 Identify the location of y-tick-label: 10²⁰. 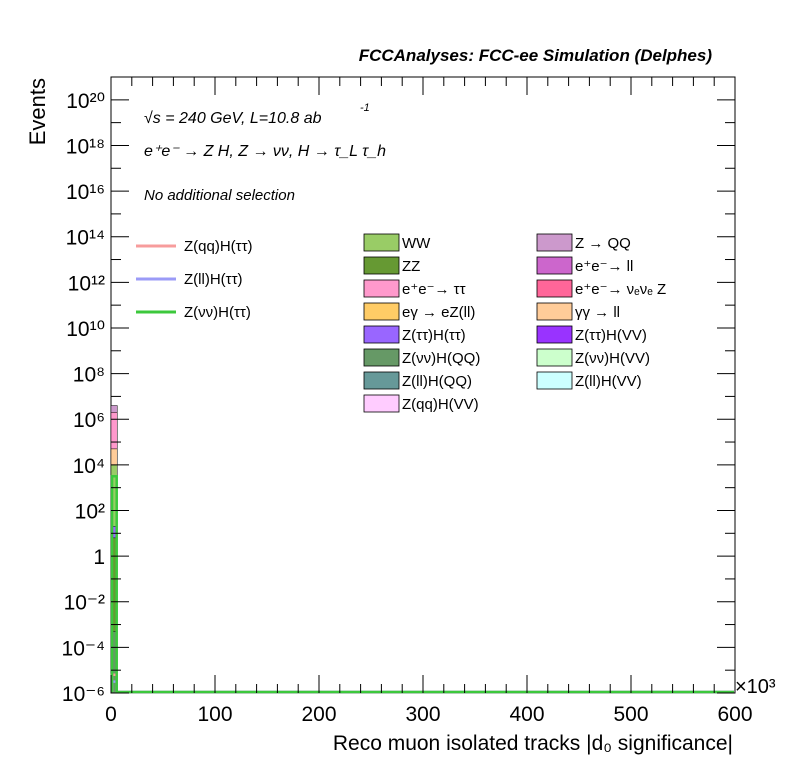
(85, 101).